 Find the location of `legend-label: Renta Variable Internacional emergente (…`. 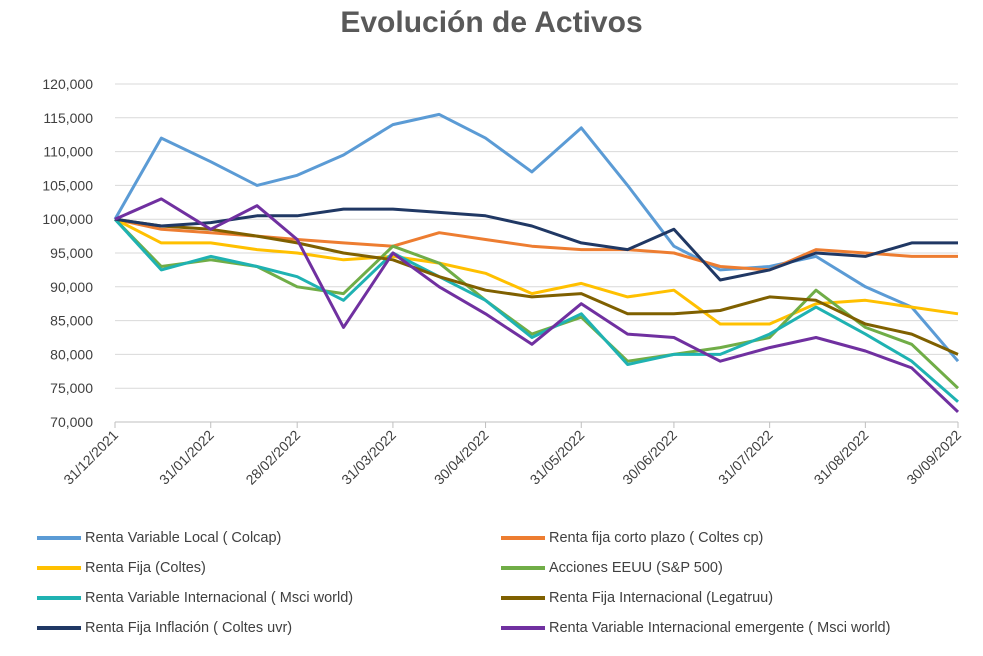

legend-label: Renta Variable Internacional emergente (… is located at coordinates (720, 628).